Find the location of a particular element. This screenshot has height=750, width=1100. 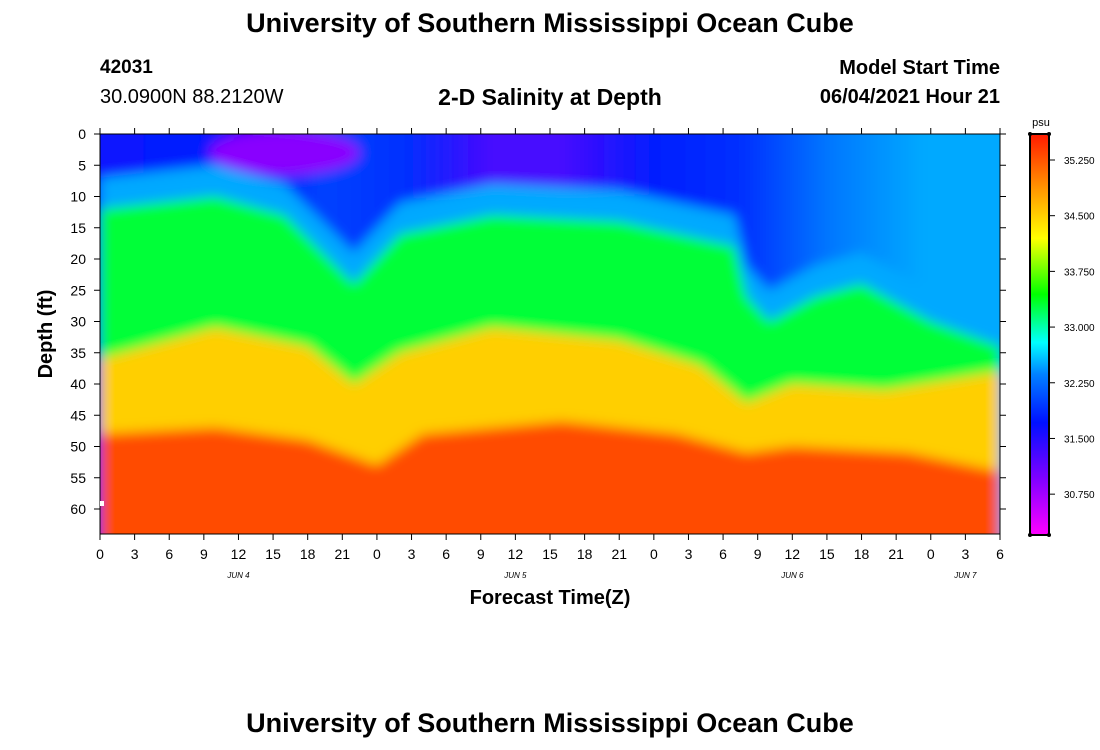

top-ticks is located at coordinates (550, 131).